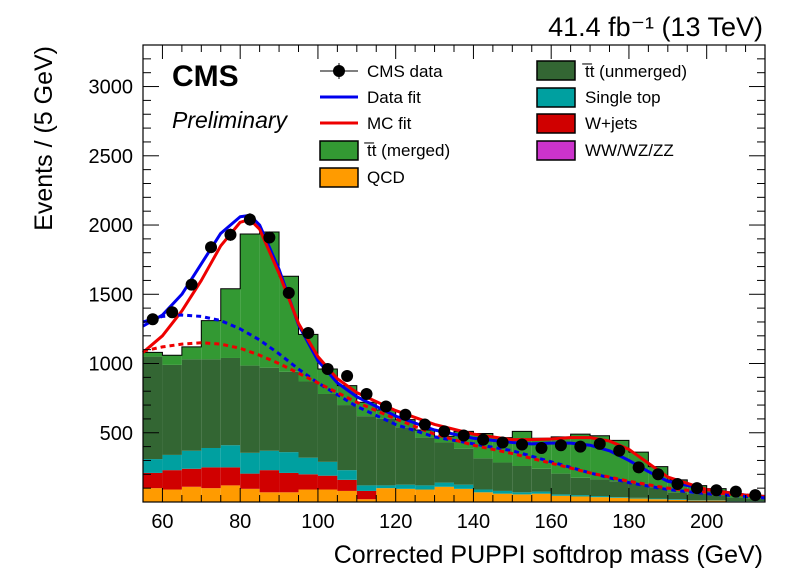 The width and height of the screenshot is (796, 572). Describe the element at coordinates (389, 123) in the screenshot. I see `legend-label: MC fit` at that location.